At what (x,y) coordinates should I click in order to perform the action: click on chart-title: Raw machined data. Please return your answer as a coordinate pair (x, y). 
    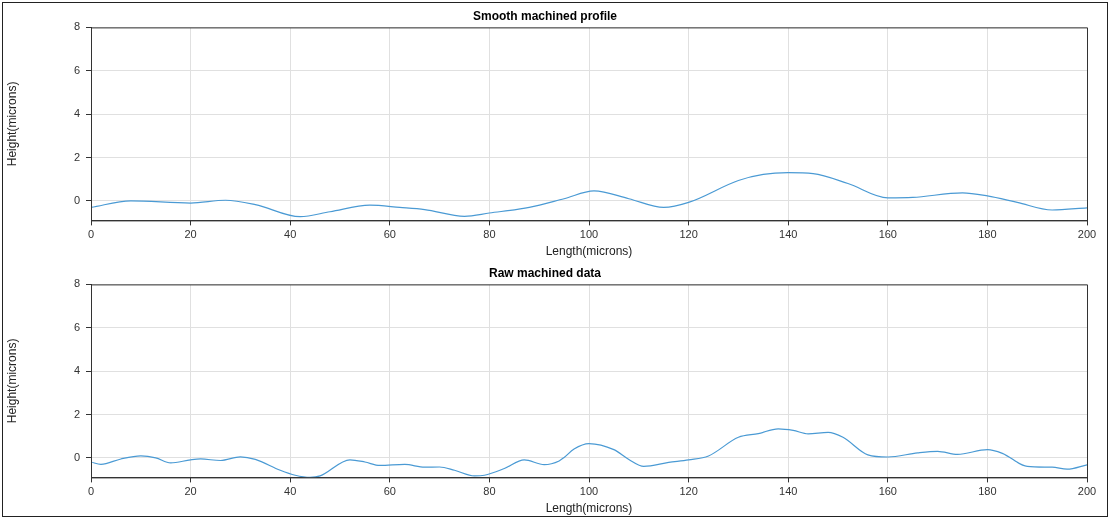
    Looking at the image, I should click on (545, 272).